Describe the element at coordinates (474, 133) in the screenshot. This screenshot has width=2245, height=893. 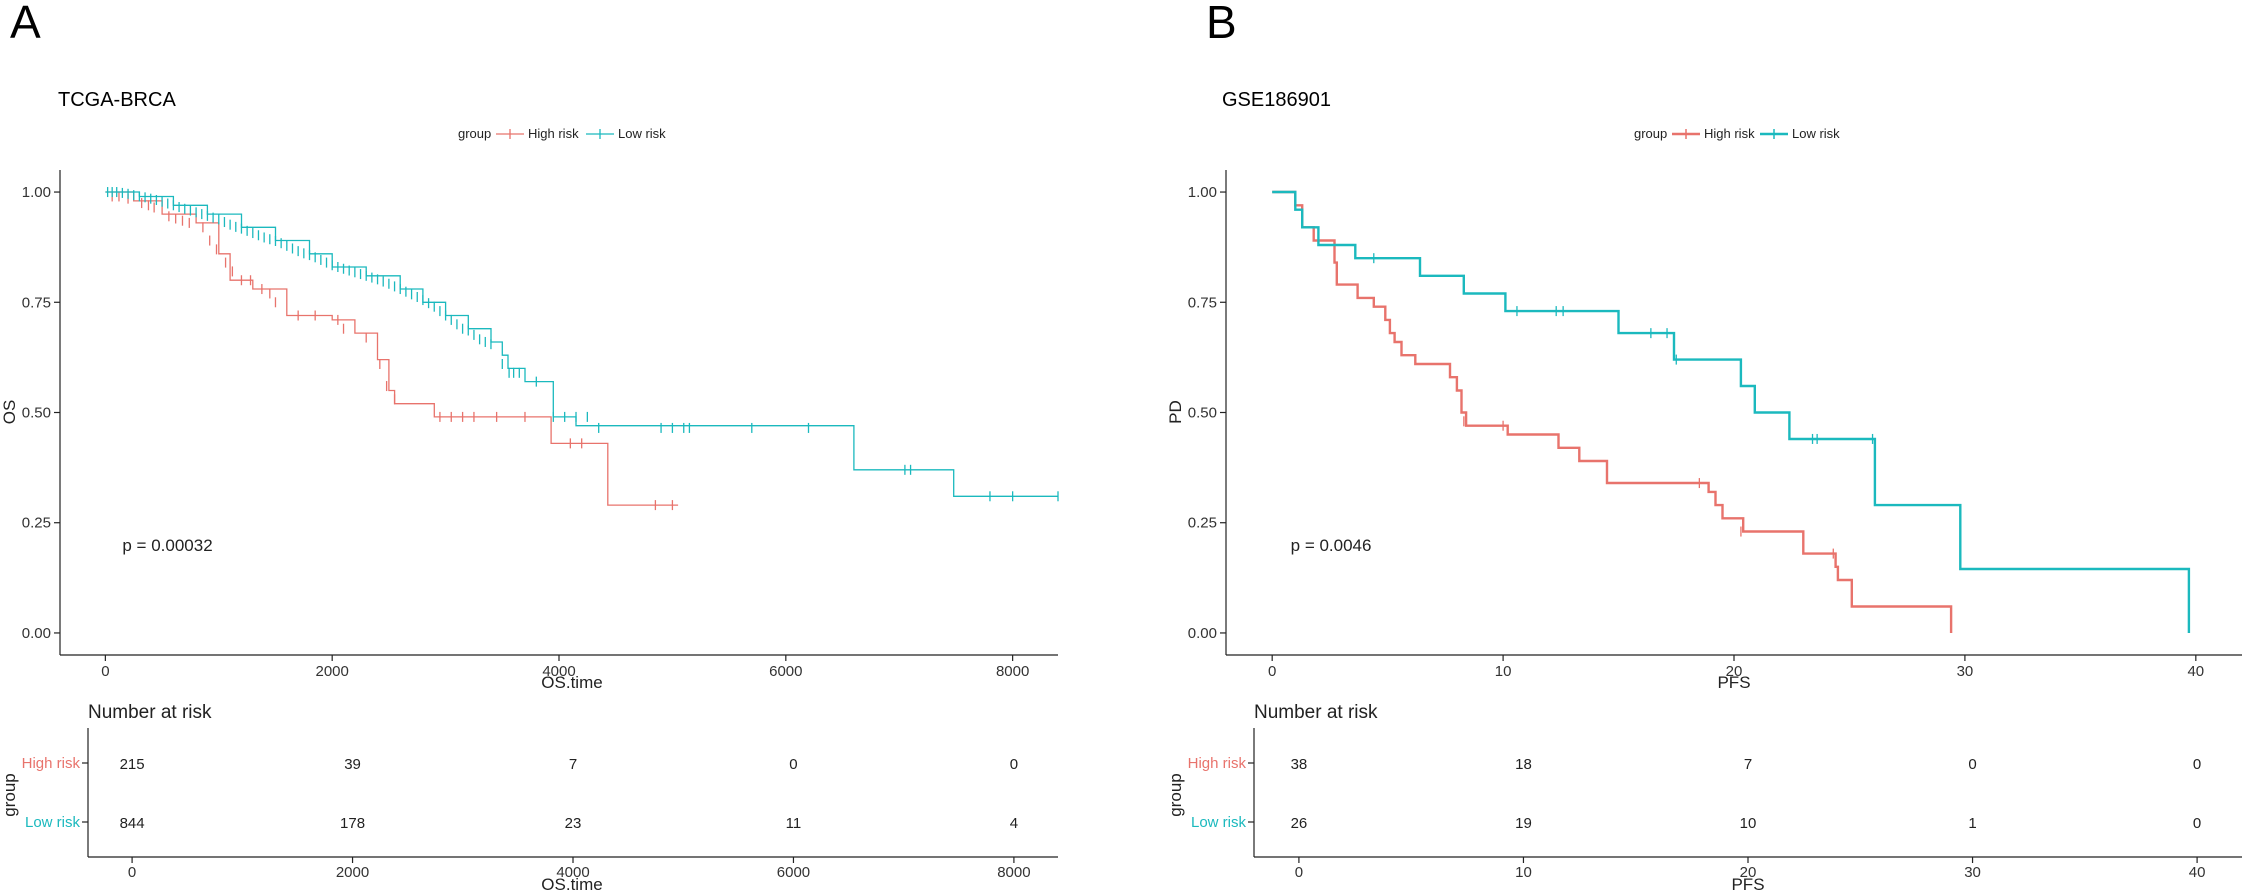
I see `legend-title-a: group` at that location.